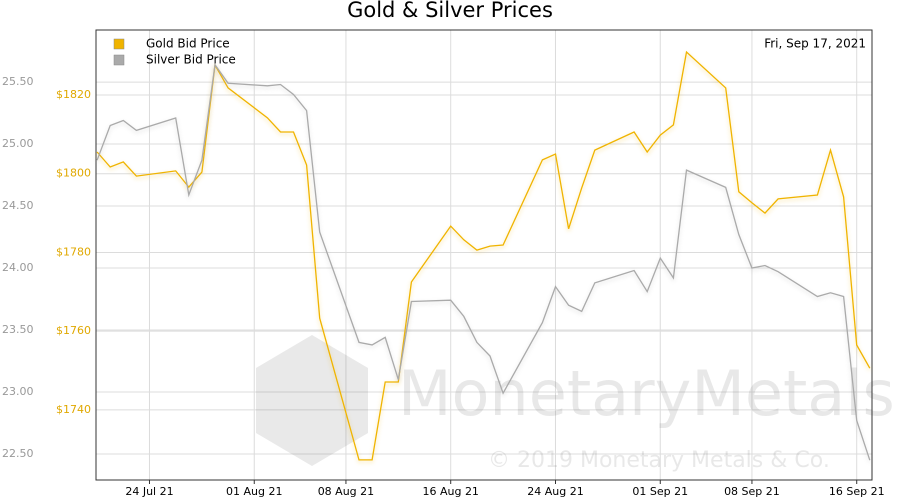  What do you see at coordinates (18, 391) in the screenshot?
I see `y-tick-label: 23.00` at bounding box center [18, 391].